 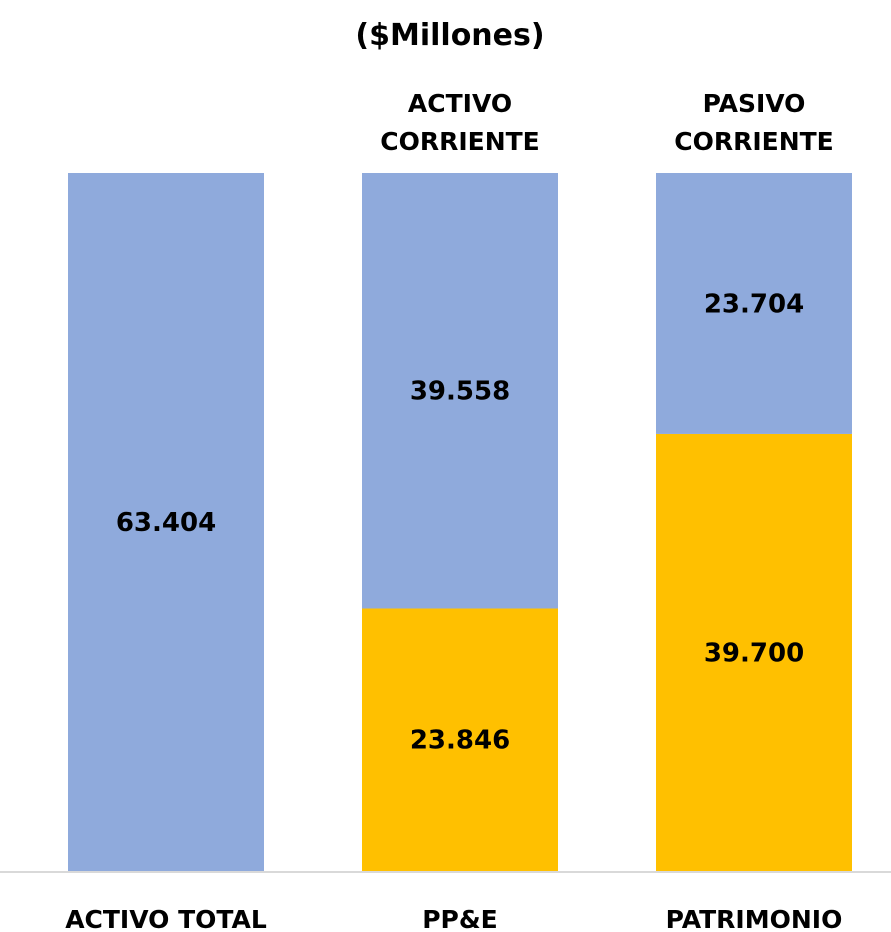 I want to click on data-label-activo-total-segment-1: 63.404, so click(x=166, y=523).